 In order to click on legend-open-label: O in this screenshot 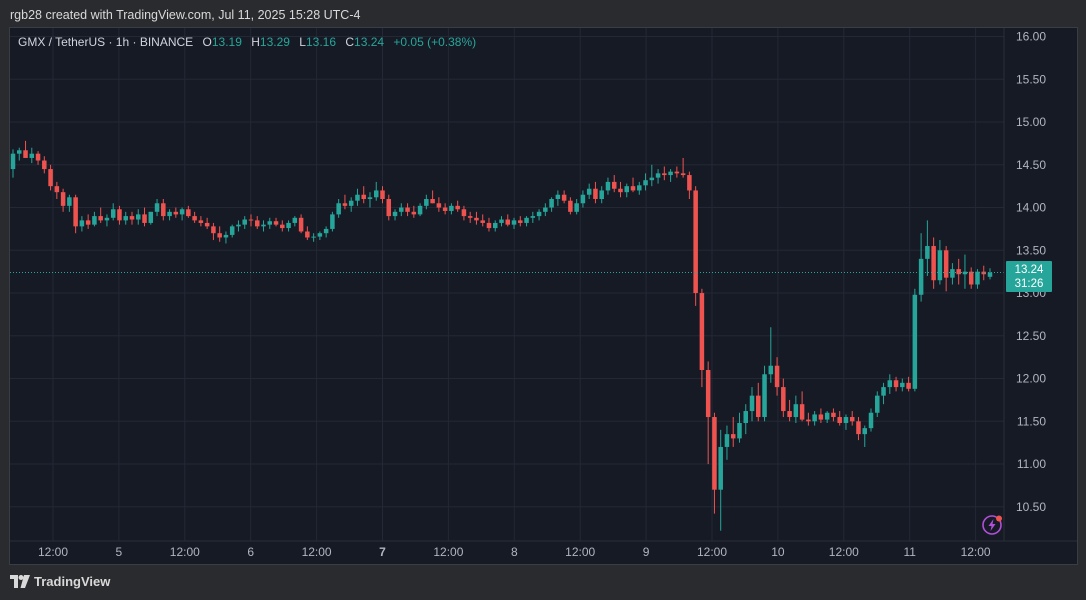, I will do `click(207, 42)`.